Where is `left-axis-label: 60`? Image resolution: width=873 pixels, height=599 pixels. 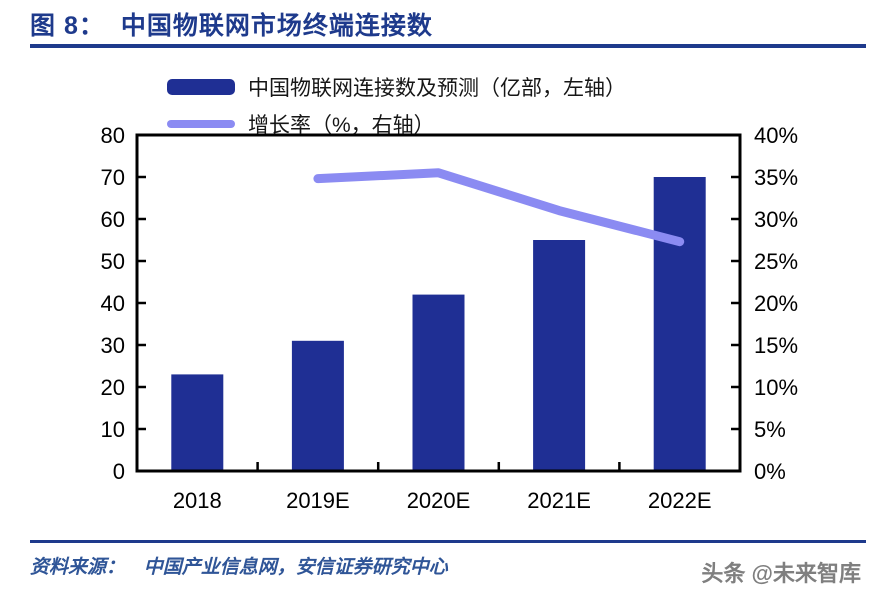 left-axis-label: 60 is located at coordinates (113, 219).